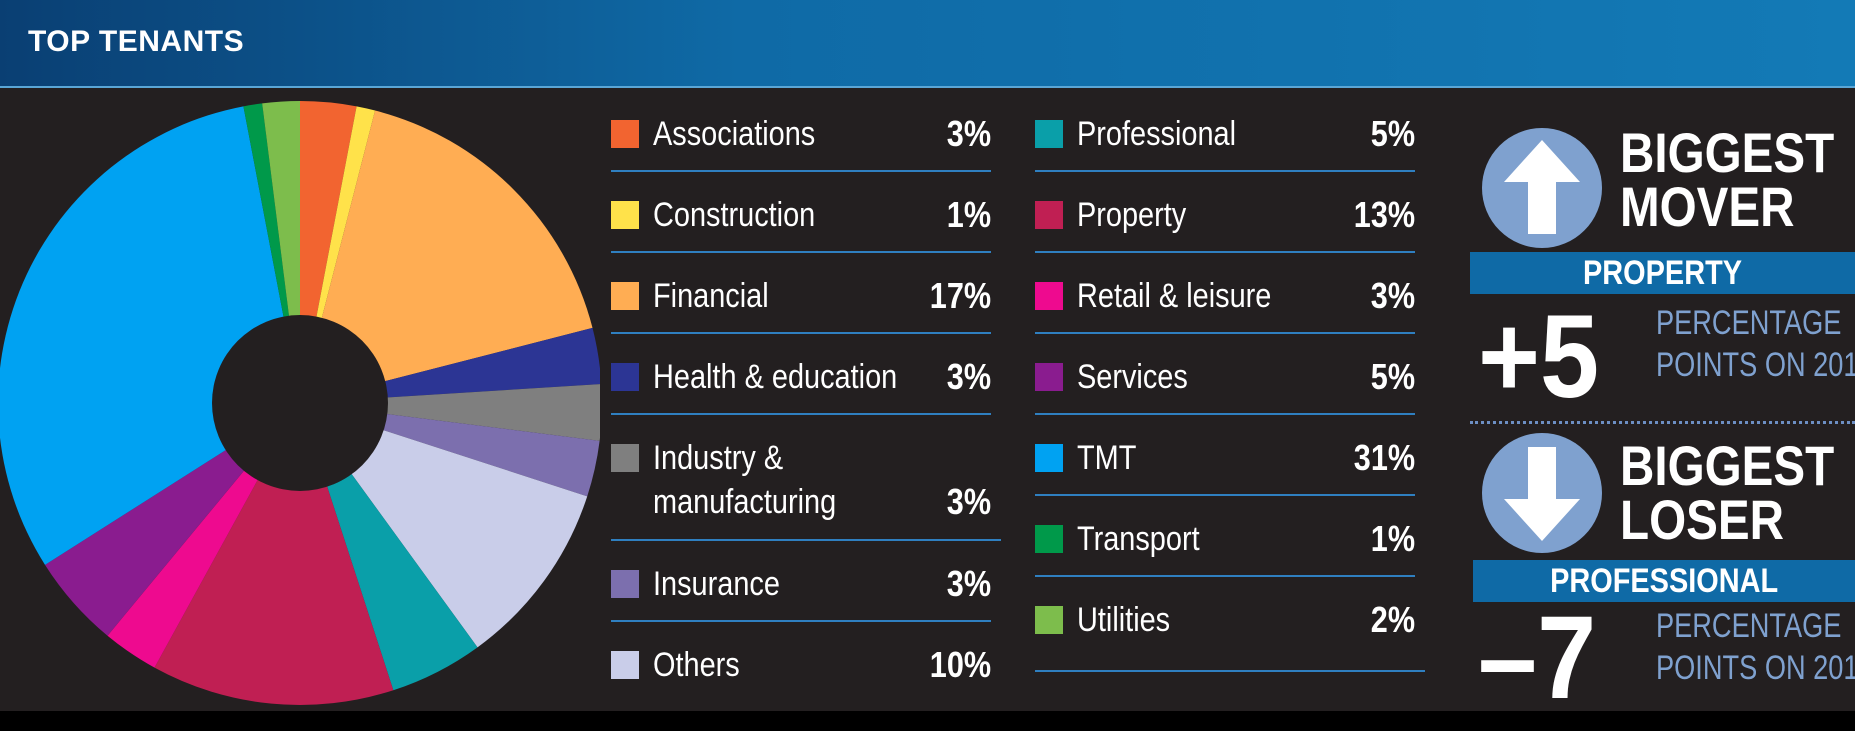 Image resolution: width=1855 pixels, height=731 pixels. I want to click on loser-category: PROFESSIONAL, so click(1664, 581).